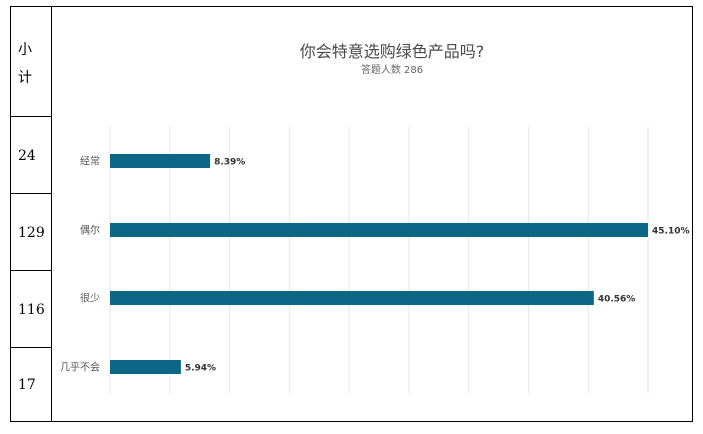 The height and width of the screenshot is (434, 703). I want to click on category-label: 很少, so click(90, 298).